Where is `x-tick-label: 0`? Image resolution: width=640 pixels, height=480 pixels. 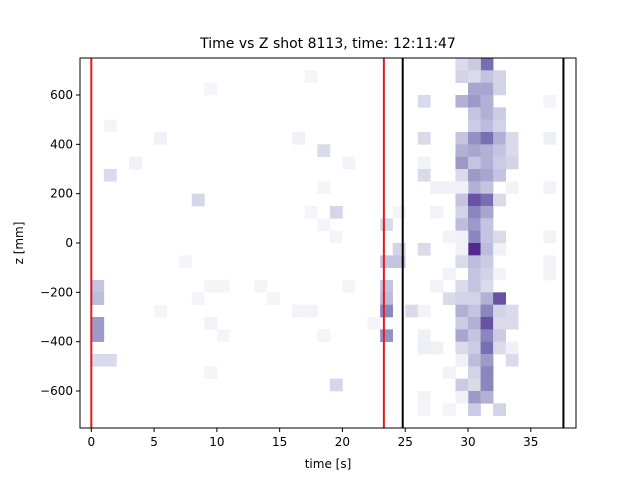 x-tick-label: 0 is located at coordinates (91, 442).